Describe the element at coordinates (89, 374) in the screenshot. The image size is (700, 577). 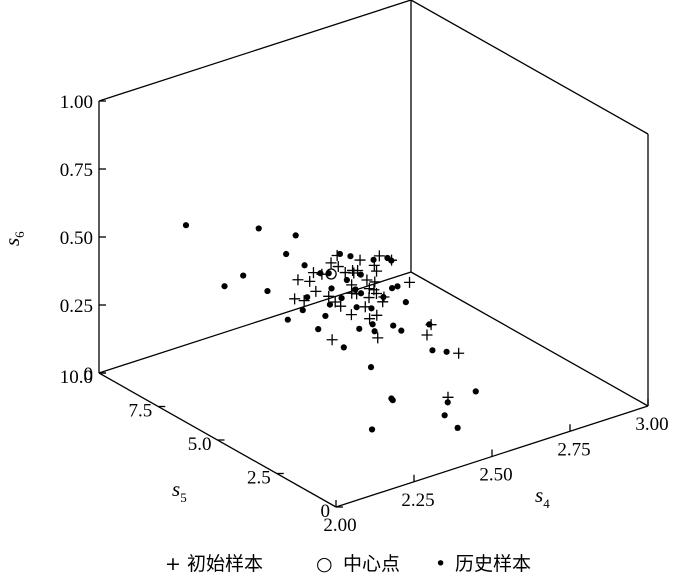
I see `z-tick-label: 0` at that location.